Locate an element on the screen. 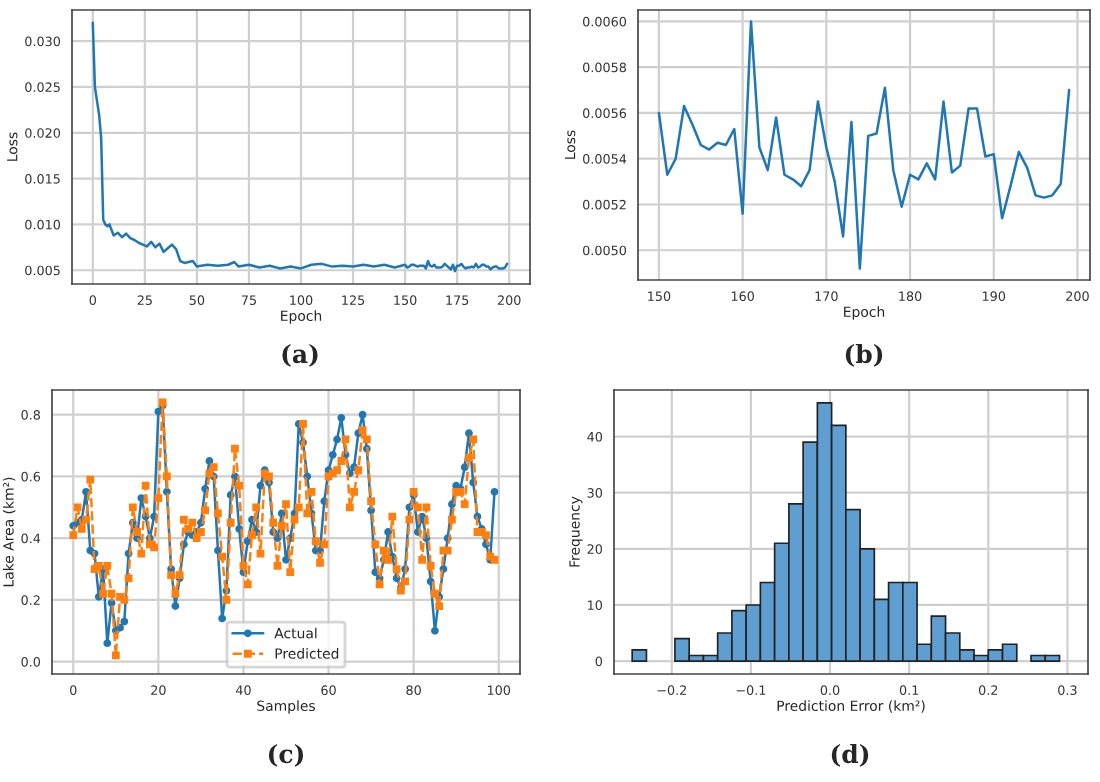 The image size is (1100, 782). text: (d) is located at coordinates (850, 755).